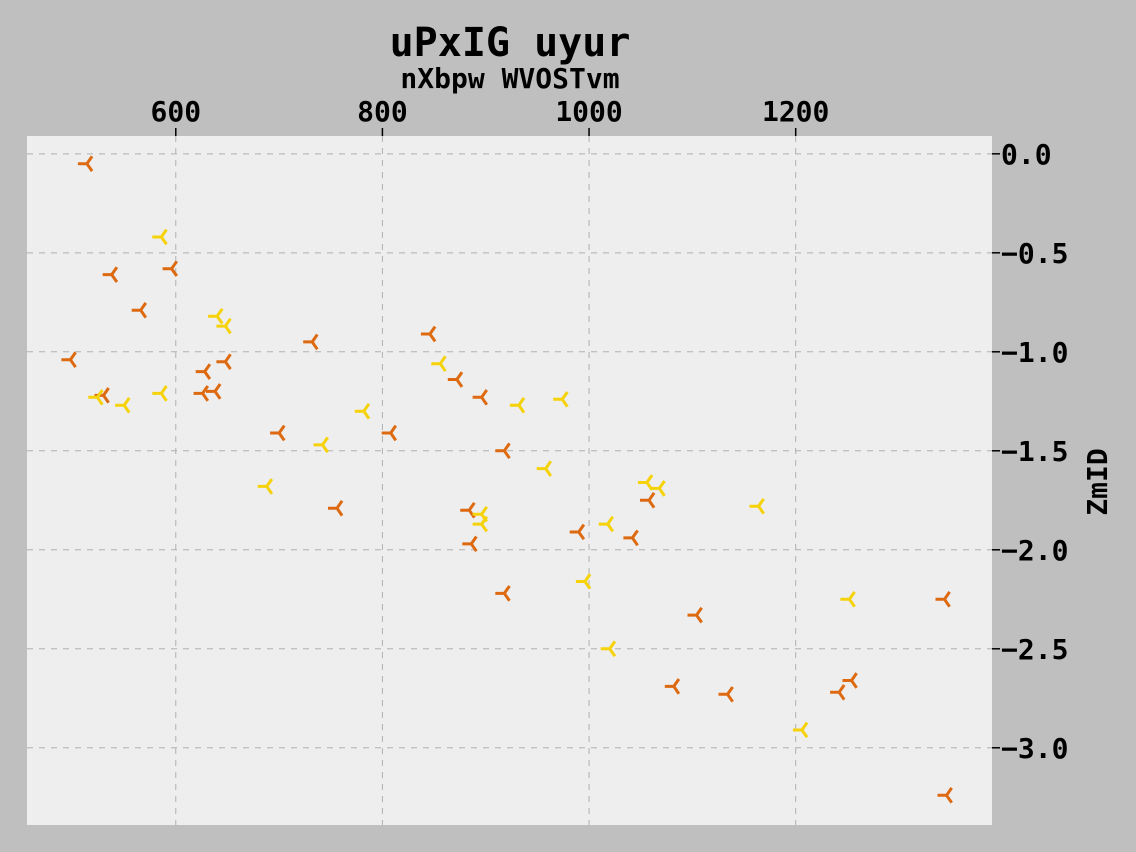 The image size is (1136, 852). I want to click on y-tick-label: −2.5, so click(1034, 649).